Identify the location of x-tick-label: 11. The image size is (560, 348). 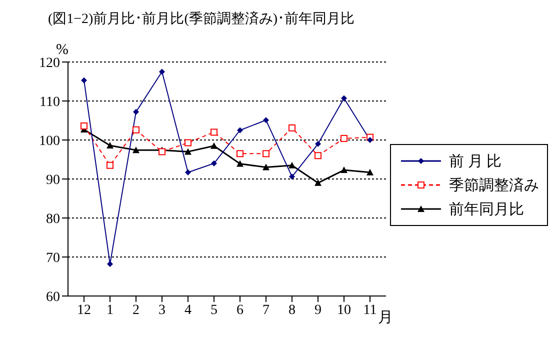
(370, 310).